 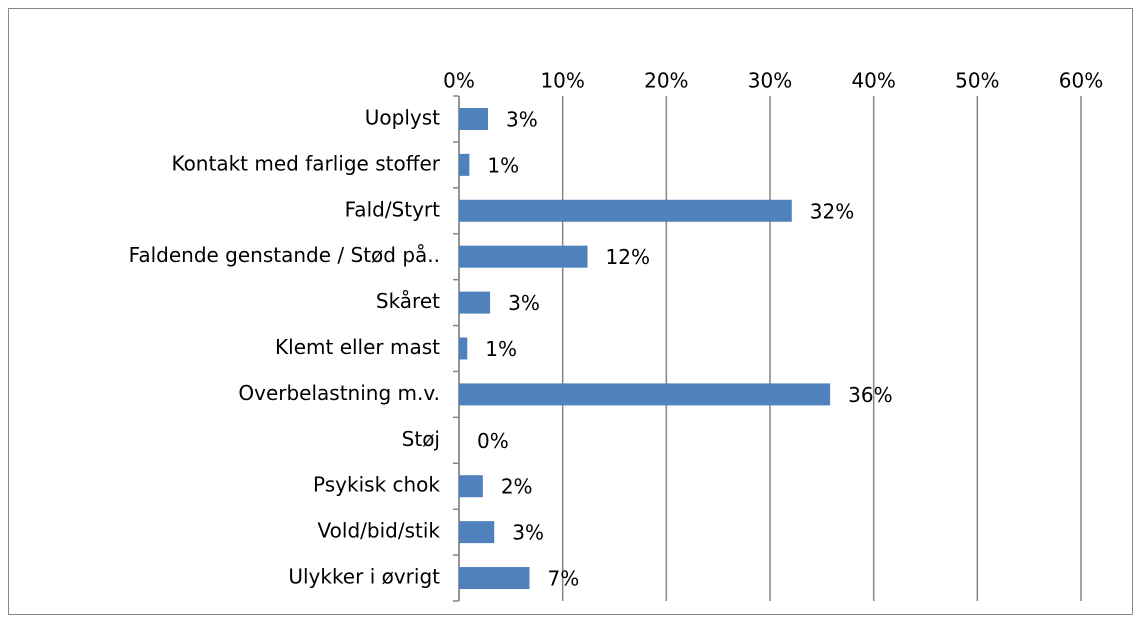 What do you see at coordinates (339, 393) in the screenshot?
I see `y-tick-label: Overbelastning m.v.` at bounding box center [339, 393].